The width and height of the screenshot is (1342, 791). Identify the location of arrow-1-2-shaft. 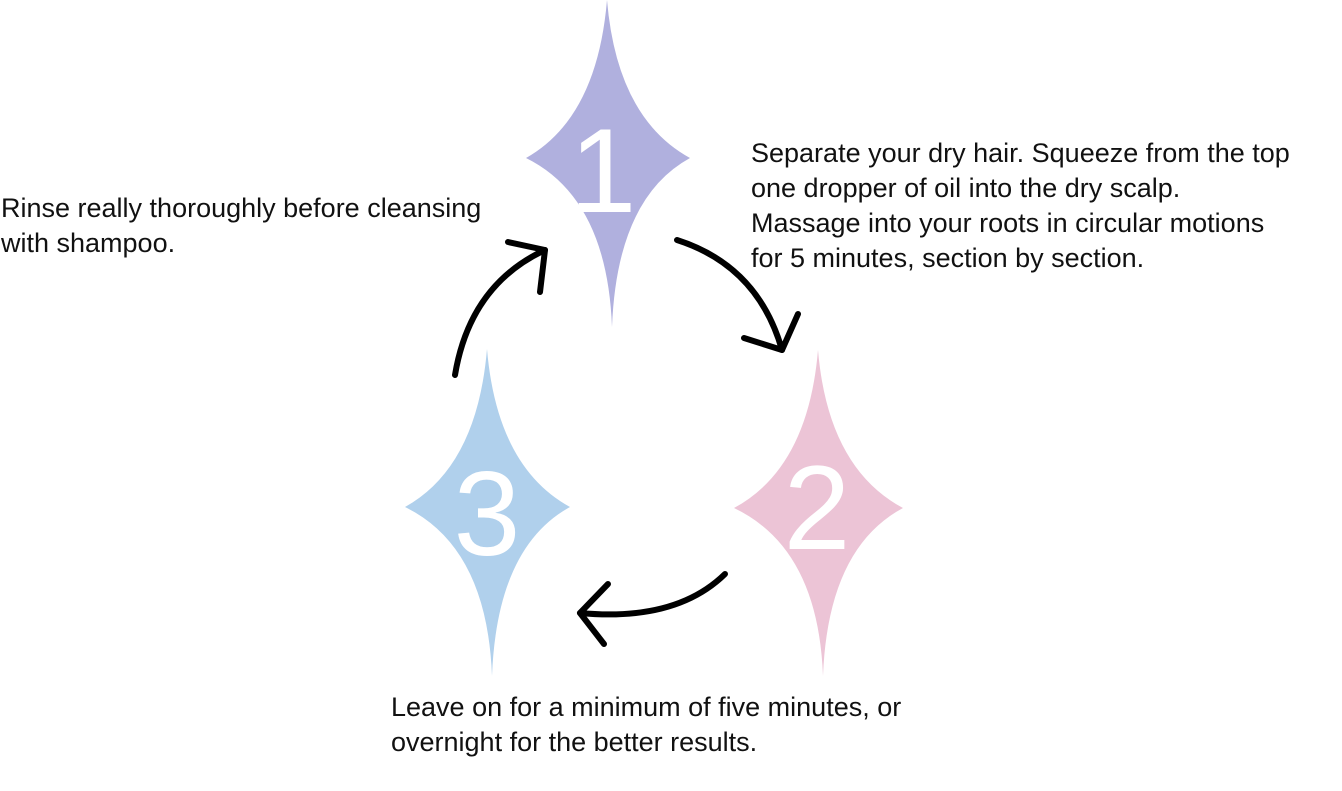
(729, 295).